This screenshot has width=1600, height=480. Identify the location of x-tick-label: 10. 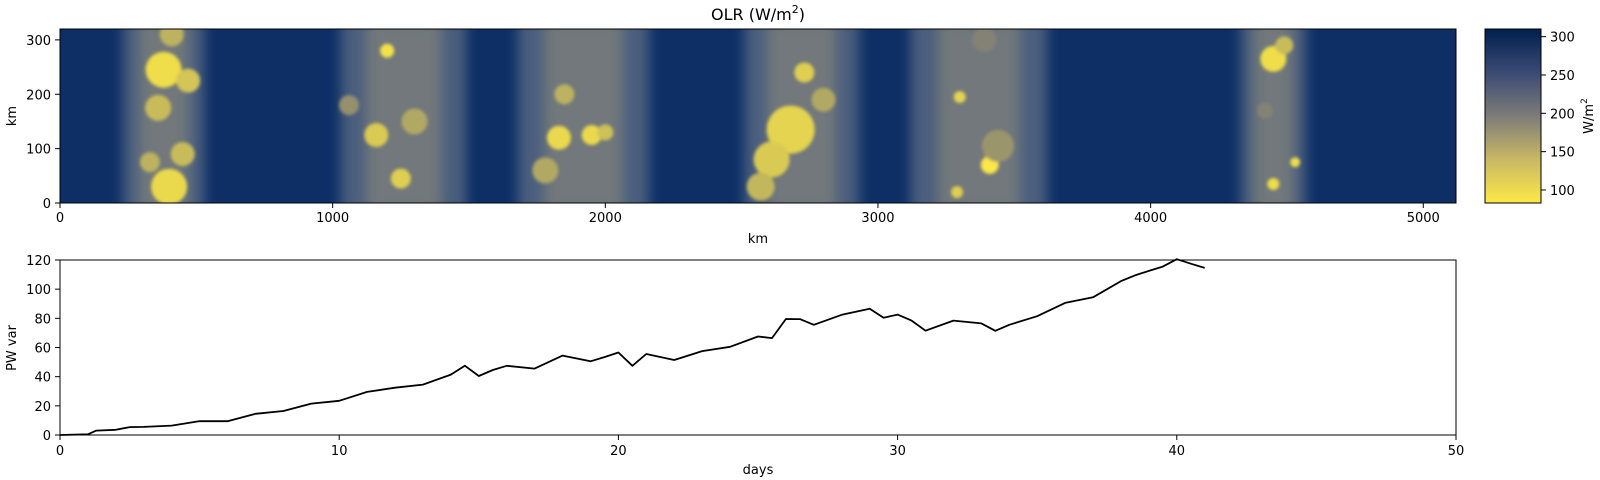
(339, 451).